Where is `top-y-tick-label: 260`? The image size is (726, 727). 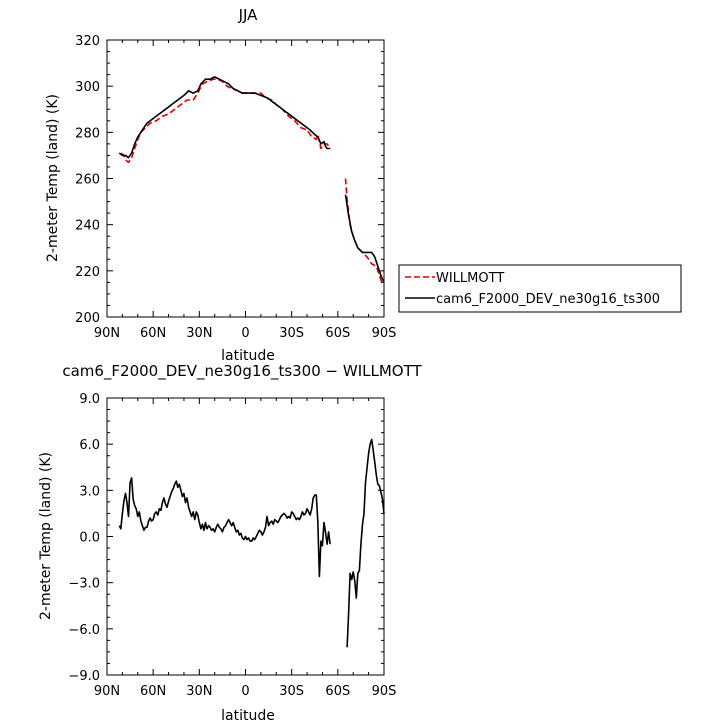 top-y-tick-label: 260 is located at coordinates (87, 180).